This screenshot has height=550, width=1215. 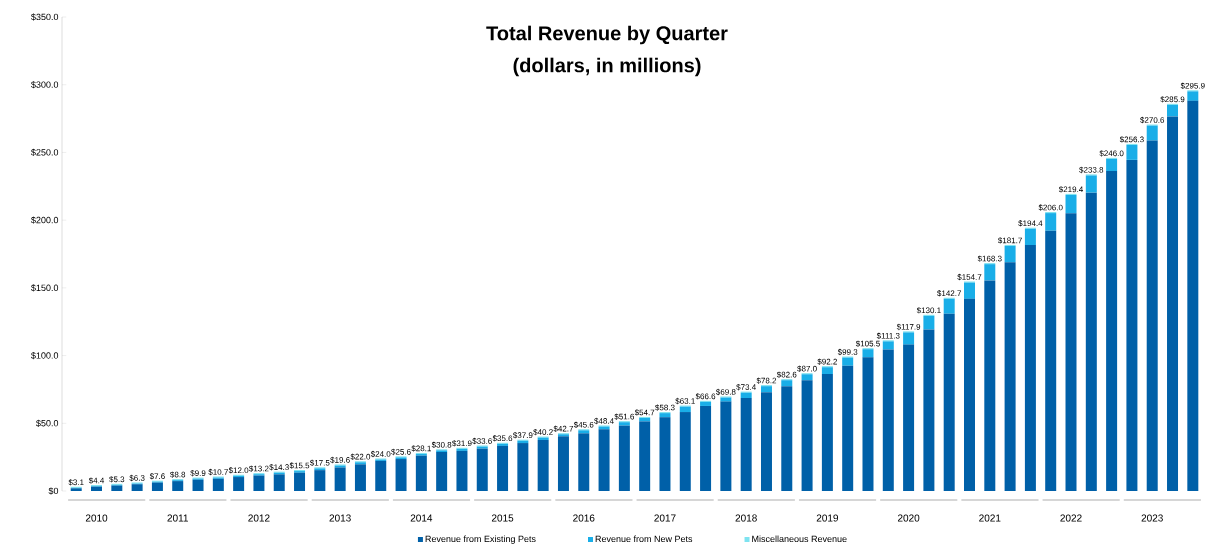 I want to click on total-label: $194.4, so click(x=1030, y=223).